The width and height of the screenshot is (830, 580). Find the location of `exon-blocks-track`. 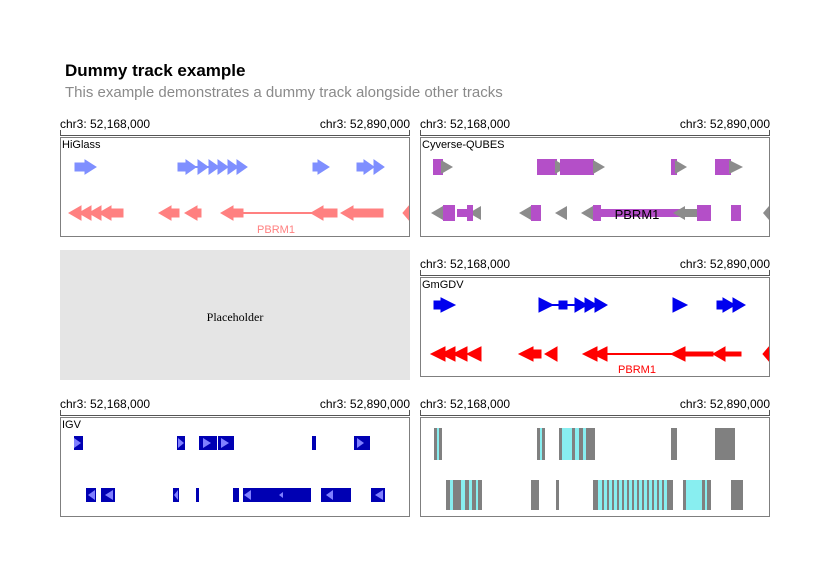

exon-blocks-track is located at coordinates (595, 467).